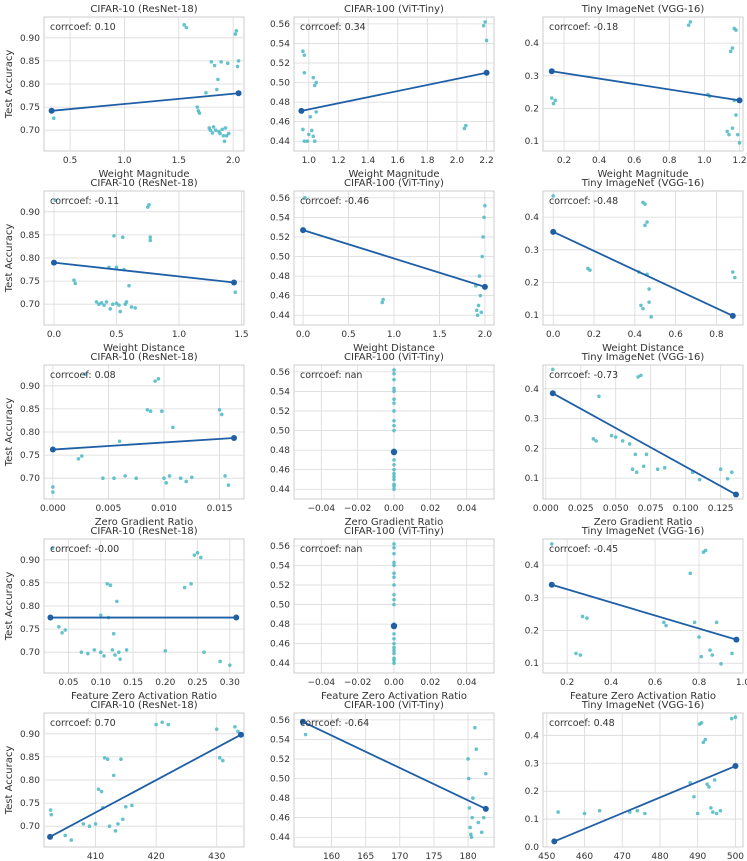 This screenshot has width=747, height=861. Describe the element at coordinates (165, 683) in the screenshot. I see `chart-10-xtick-label: 0.20` at that location.